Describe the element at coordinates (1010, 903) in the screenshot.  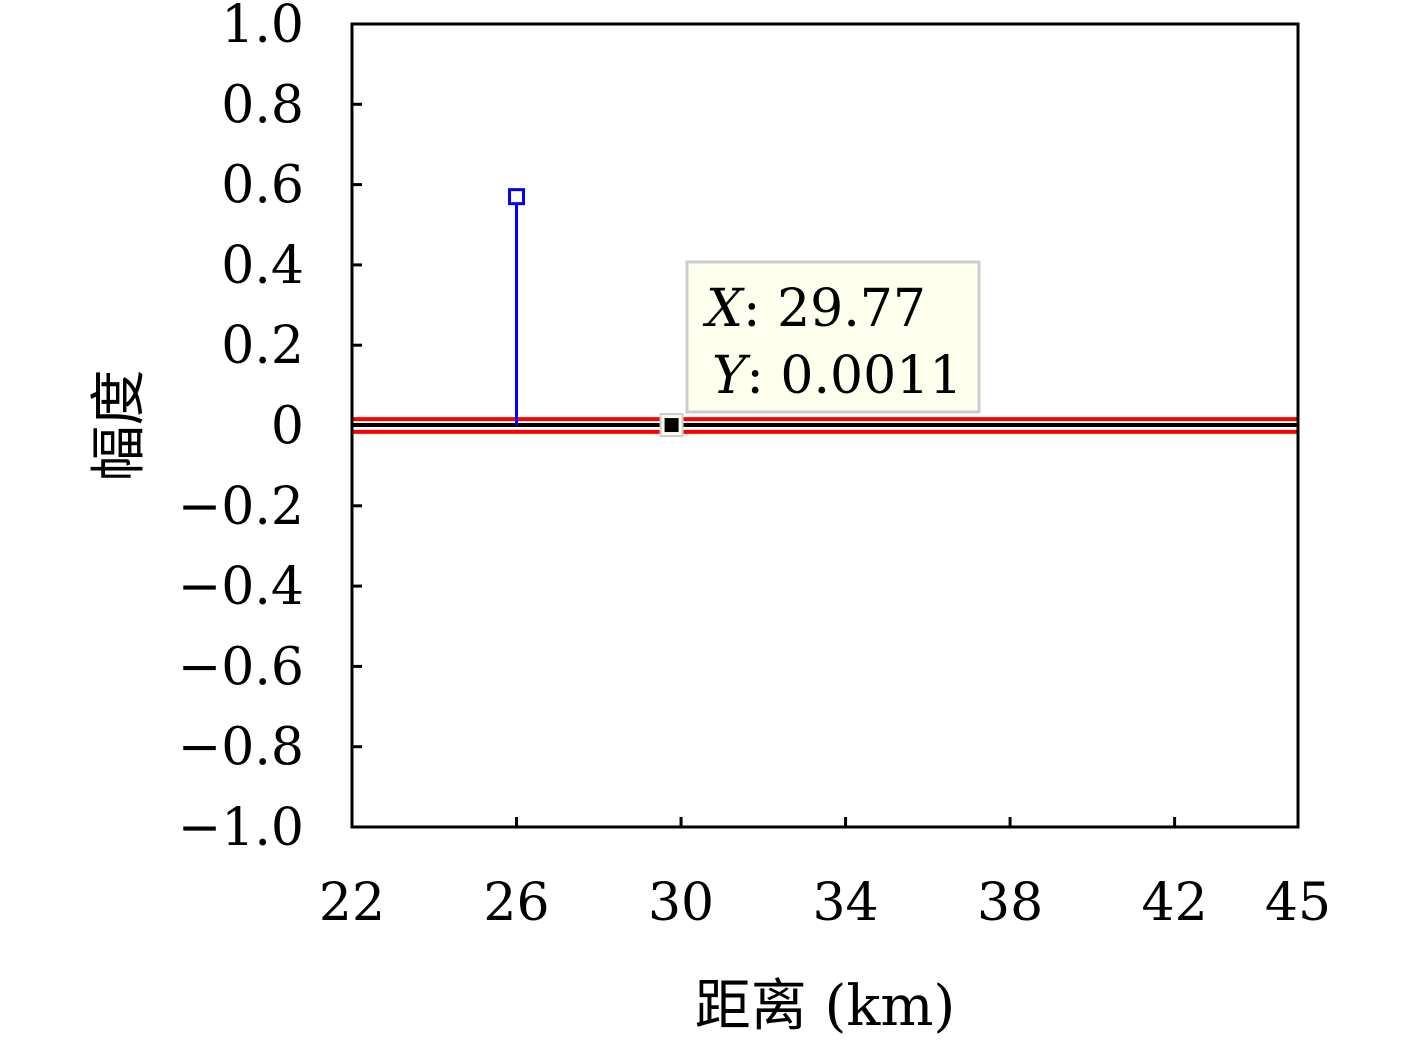
I see `x-tick-label: 38` at that location.